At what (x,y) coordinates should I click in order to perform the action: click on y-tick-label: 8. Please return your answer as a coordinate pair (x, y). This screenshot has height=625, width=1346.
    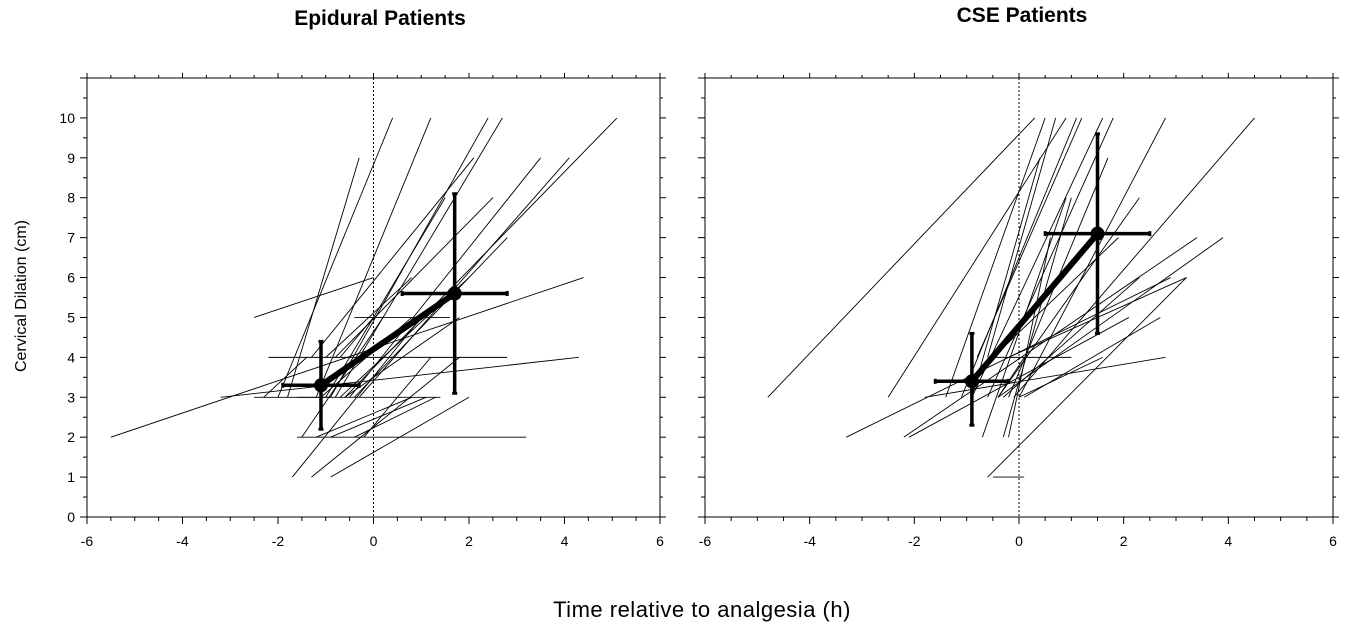
    Looking at the image, I should click on (71, 198).